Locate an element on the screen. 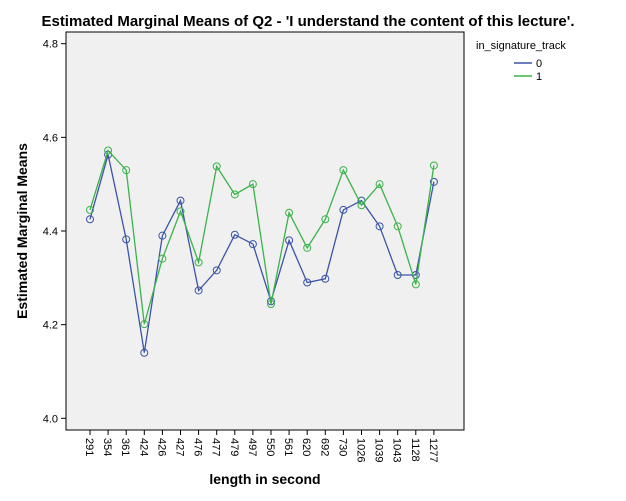  x-tick-label: 692 is located at coordinates (324, 447).